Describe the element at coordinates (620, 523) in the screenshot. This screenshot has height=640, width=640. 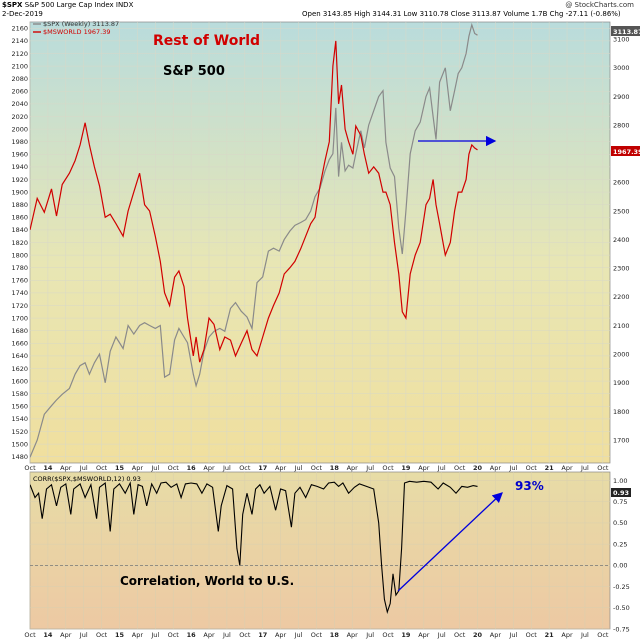
I see `tick-label-corr: 0.50` at that location.